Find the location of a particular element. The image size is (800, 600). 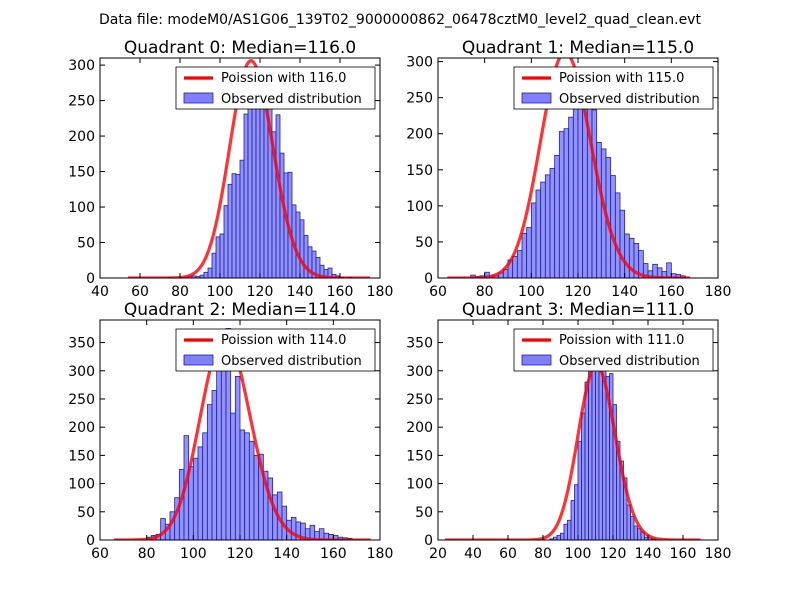

y-tick-label: 300 is located at coordinates (419, 63).